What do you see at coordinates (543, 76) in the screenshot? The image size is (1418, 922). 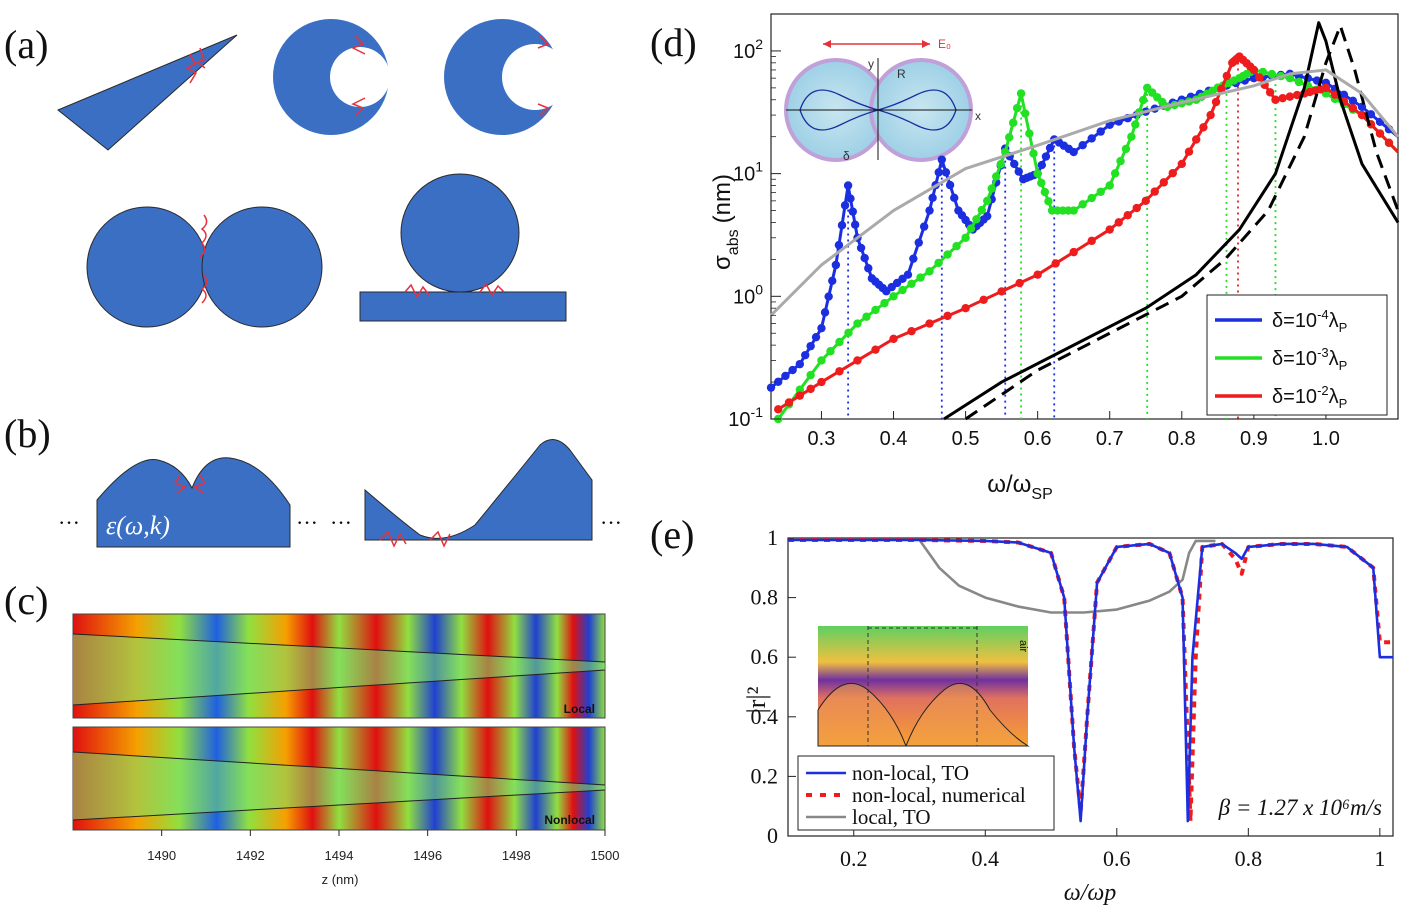 I see `crescent-right-field` at bounding box center [543, 76].